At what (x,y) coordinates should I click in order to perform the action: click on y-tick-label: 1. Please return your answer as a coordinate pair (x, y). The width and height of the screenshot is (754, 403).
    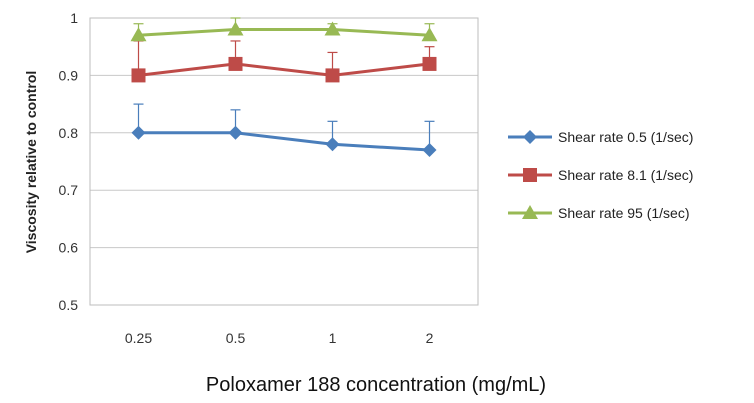
    Looking at the image, I should click on (74, 18).